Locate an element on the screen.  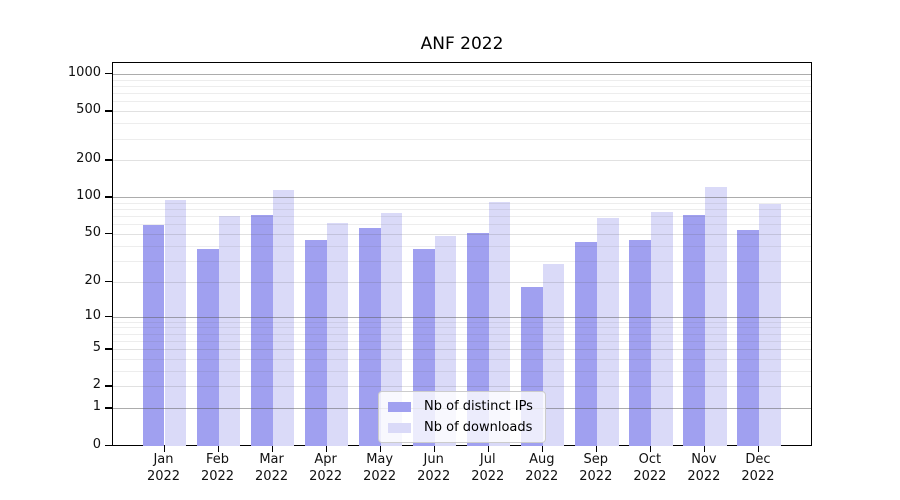
y-axis-tick-label: 1 is located at coordinates (96, 407).